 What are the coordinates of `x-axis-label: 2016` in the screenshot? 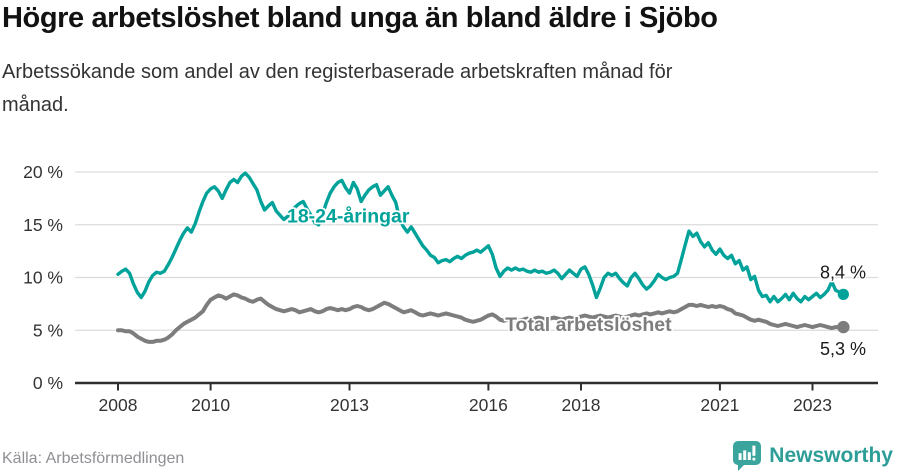 It's located at (488, 405).